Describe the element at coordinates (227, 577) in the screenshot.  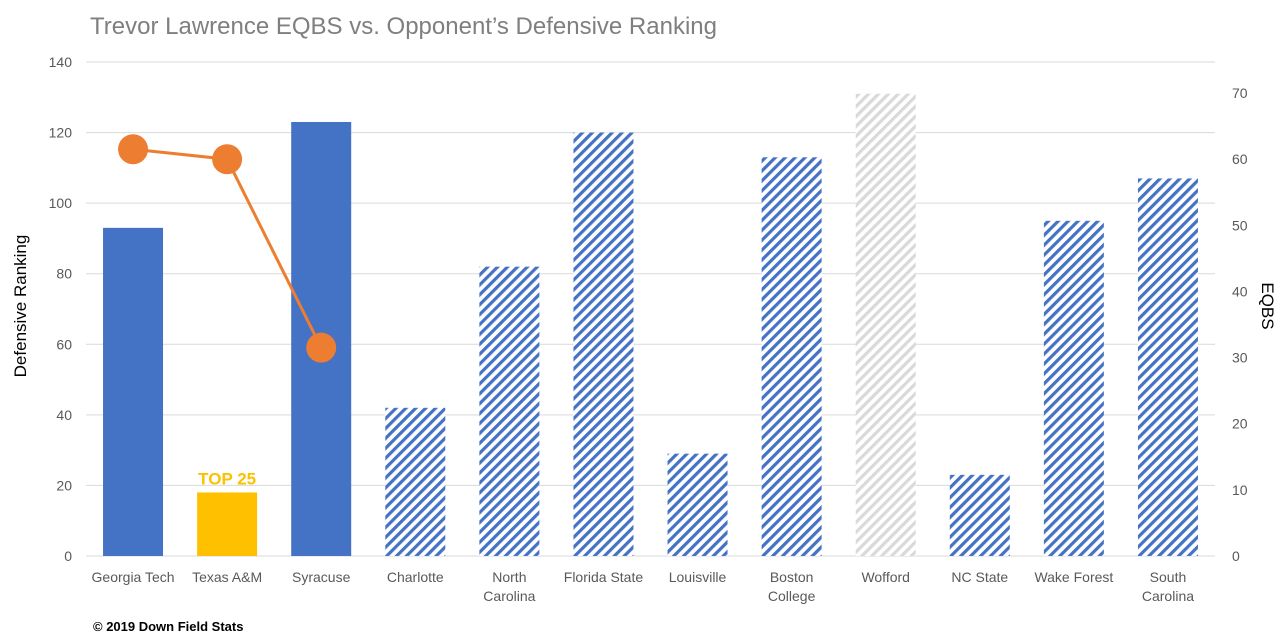
I see `x-tick-label: Texas A&M` at that location.